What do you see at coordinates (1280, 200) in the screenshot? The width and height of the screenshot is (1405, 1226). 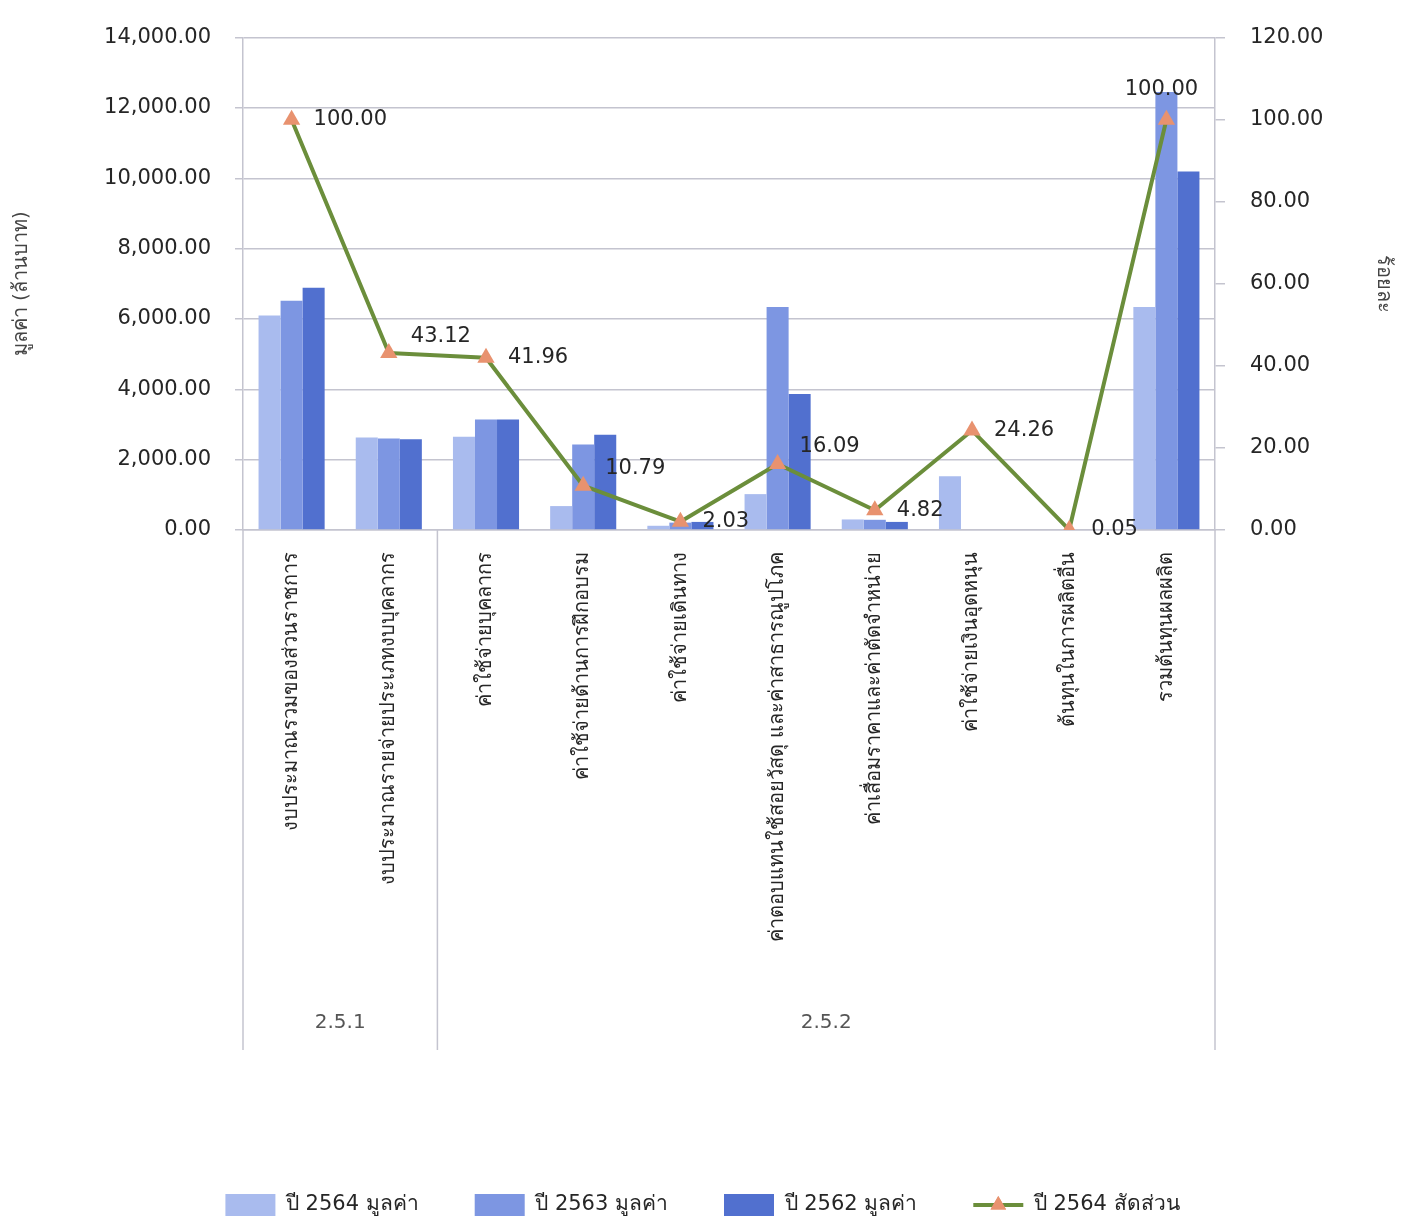 I see `y2-tick-label: 80.00` at bounding box center [1280, 200].